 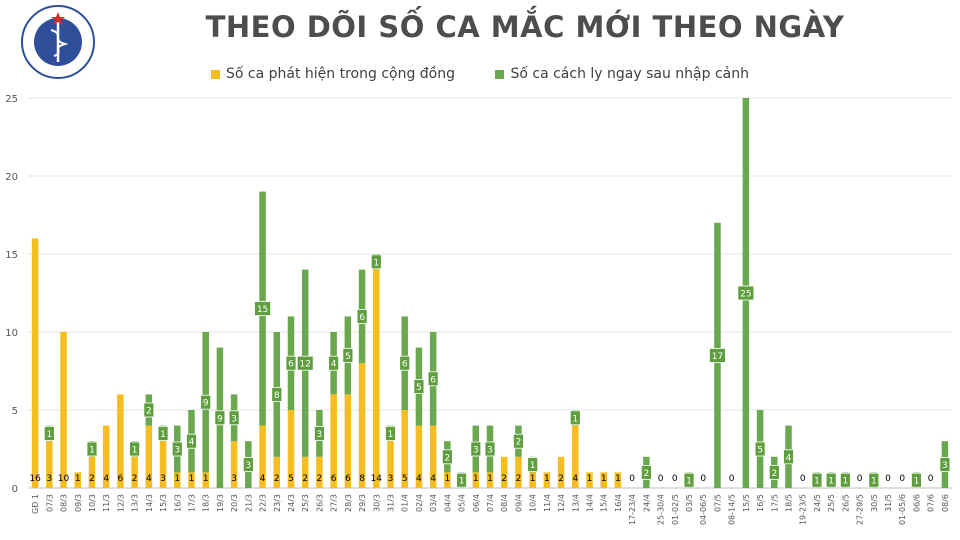 What do you see at coordinates (319, 503) in the screenshot?
I see `x-tick-label: 26/3` at bounding box center [319, 503].